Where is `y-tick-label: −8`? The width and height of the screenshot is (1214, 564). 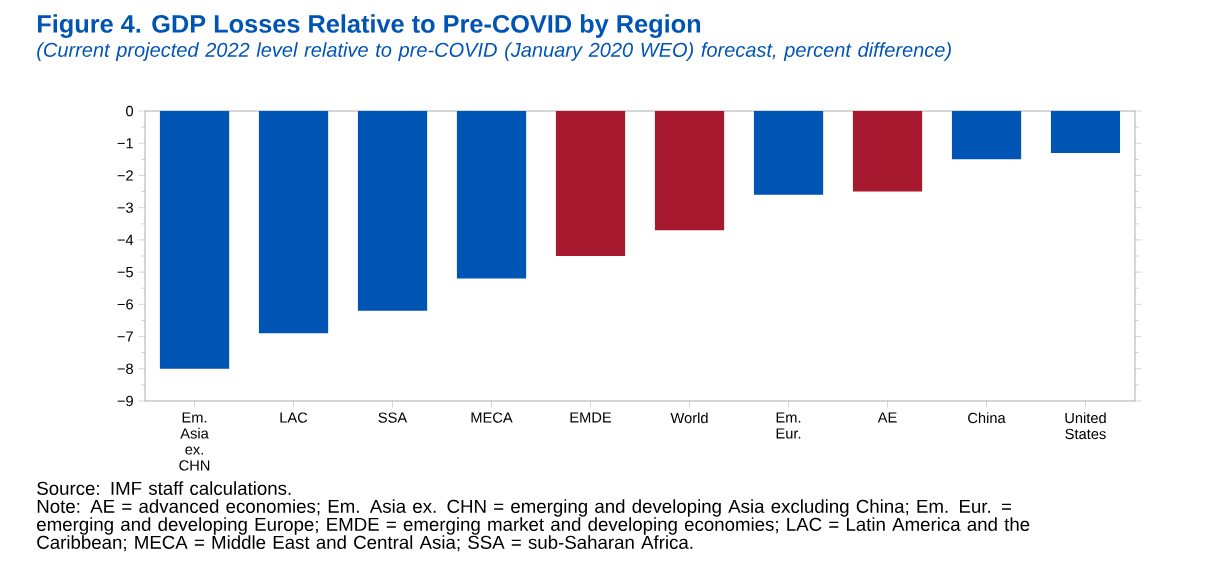
y-tick-label: −8 is located at coordinates (125, 368).